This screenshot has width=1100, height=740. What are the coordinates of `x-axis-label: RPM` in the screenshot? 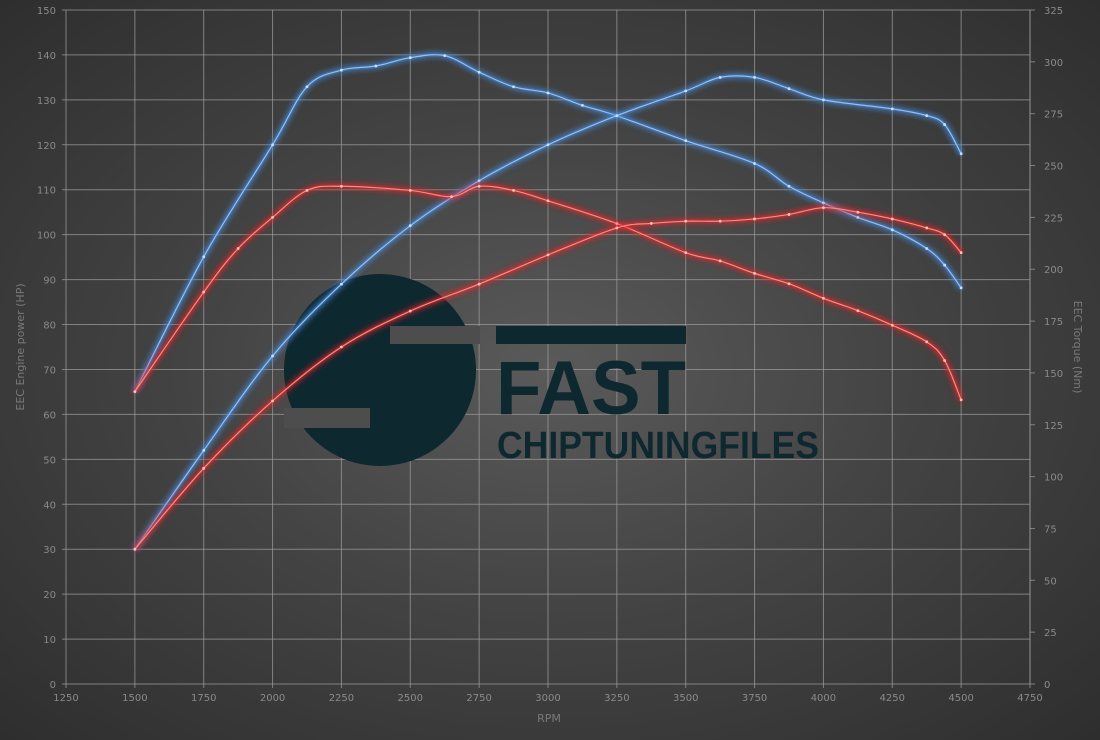 It's located at (549, 718).